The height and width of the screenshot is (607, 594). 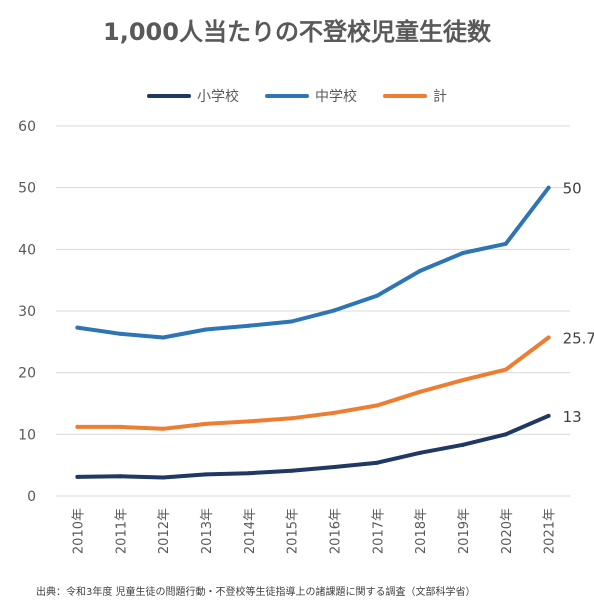 I want to click on y-tick-label: 10, so click(x=27, y=435).